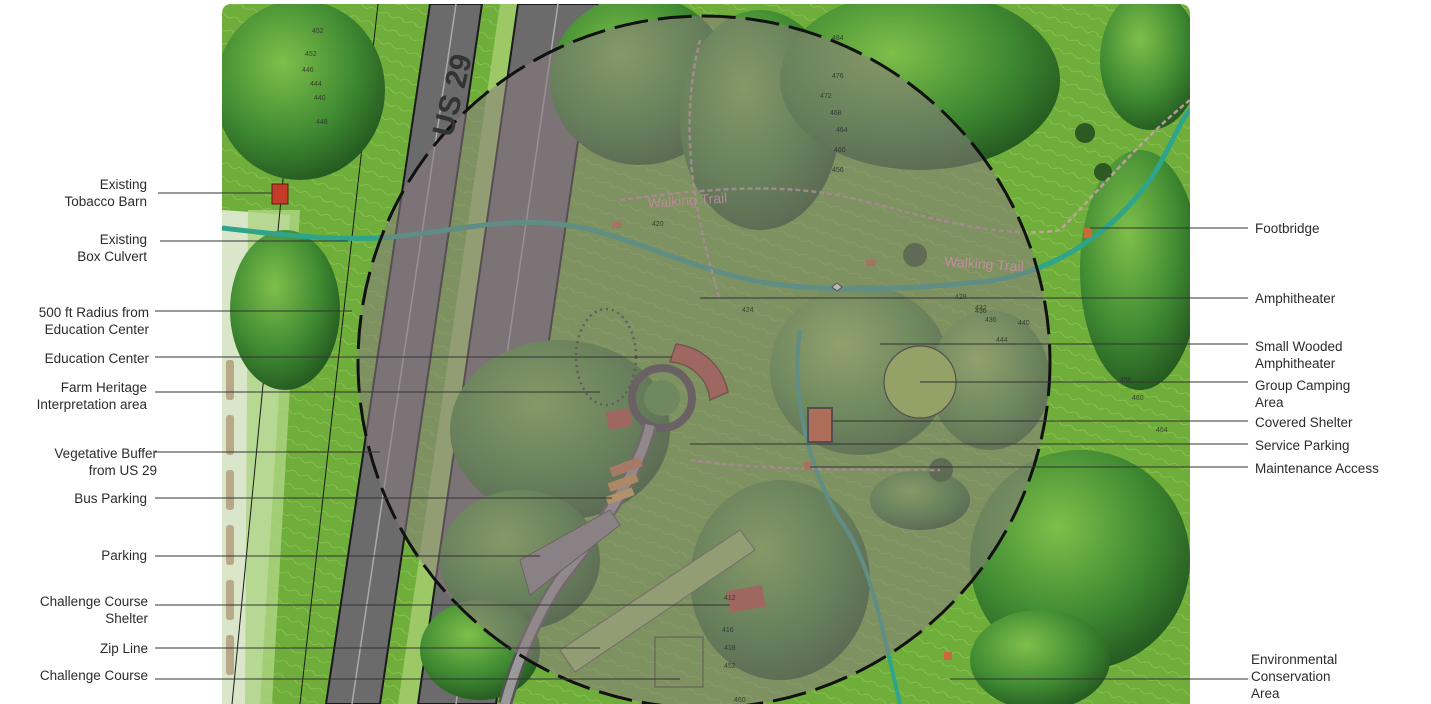  I want to click on label-environmental-conservation-area: Environmental Conservation Area, so click(1294, 676).